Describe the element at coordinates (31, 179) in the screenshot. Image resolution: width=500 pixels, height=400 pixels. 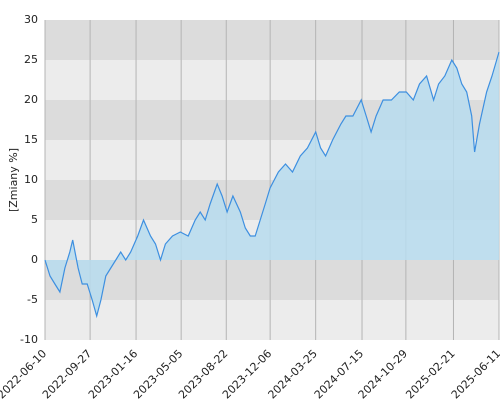
I see `y-tick-label: 10` at that location.